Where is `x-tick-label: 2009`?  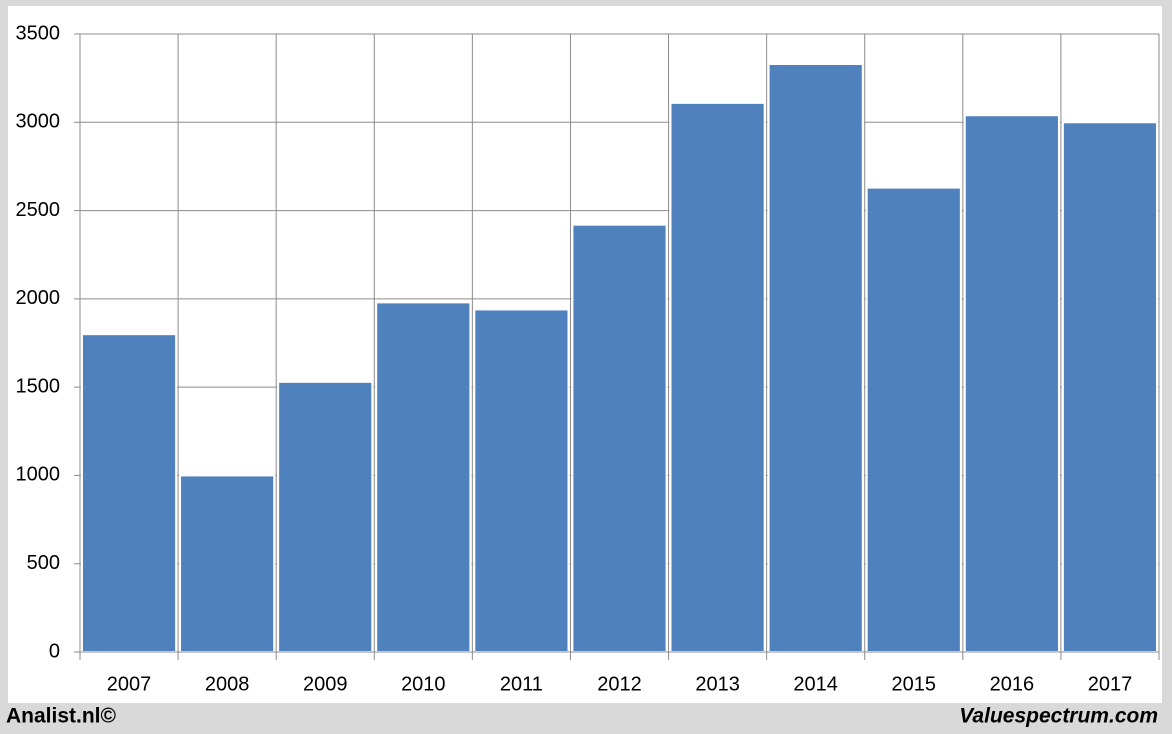
x-tick-label: 2009 is located at coordinates (325, 684).